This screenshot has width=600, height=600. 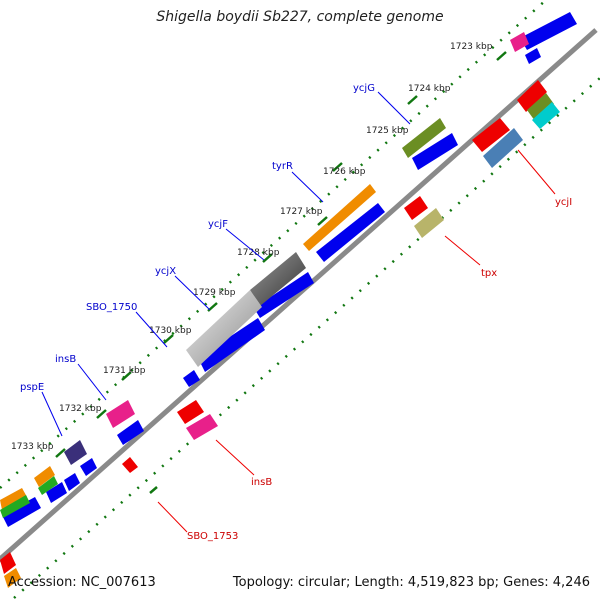 What do you see at coordinates (546, 115) in the screenshot?
I see `gene-arrow-cyan` at bounding box center [546, 115].